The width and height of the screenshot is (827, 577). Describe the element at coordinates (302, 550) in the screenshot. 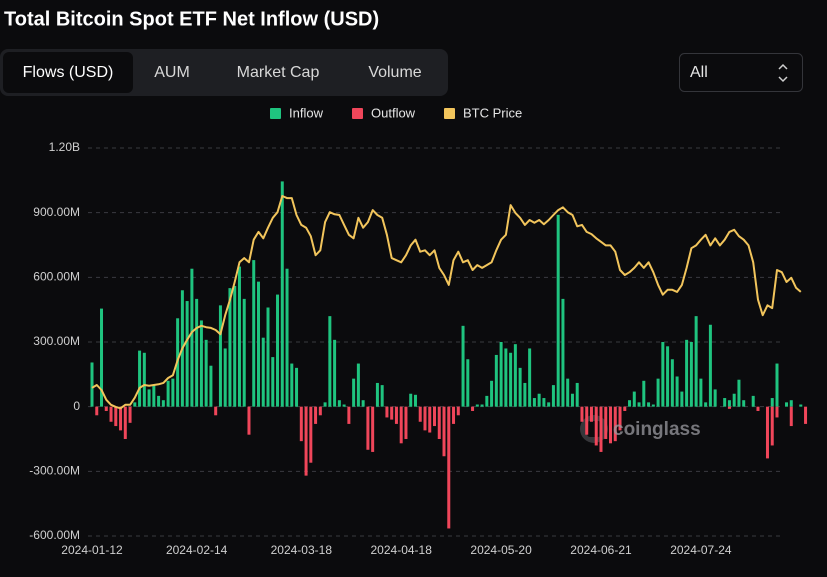

I see `x-tick-label: 2024-03-18` at that location.